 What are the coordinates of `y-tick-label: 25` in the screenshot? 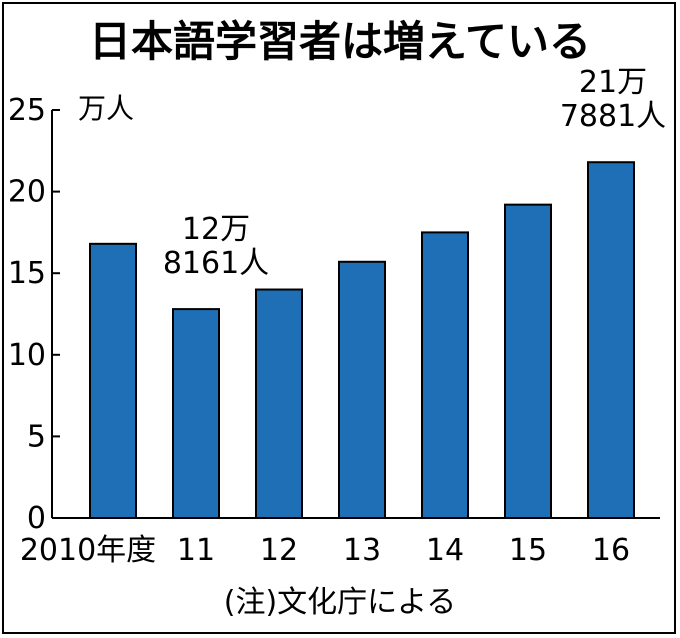 It's located at (27, 110).